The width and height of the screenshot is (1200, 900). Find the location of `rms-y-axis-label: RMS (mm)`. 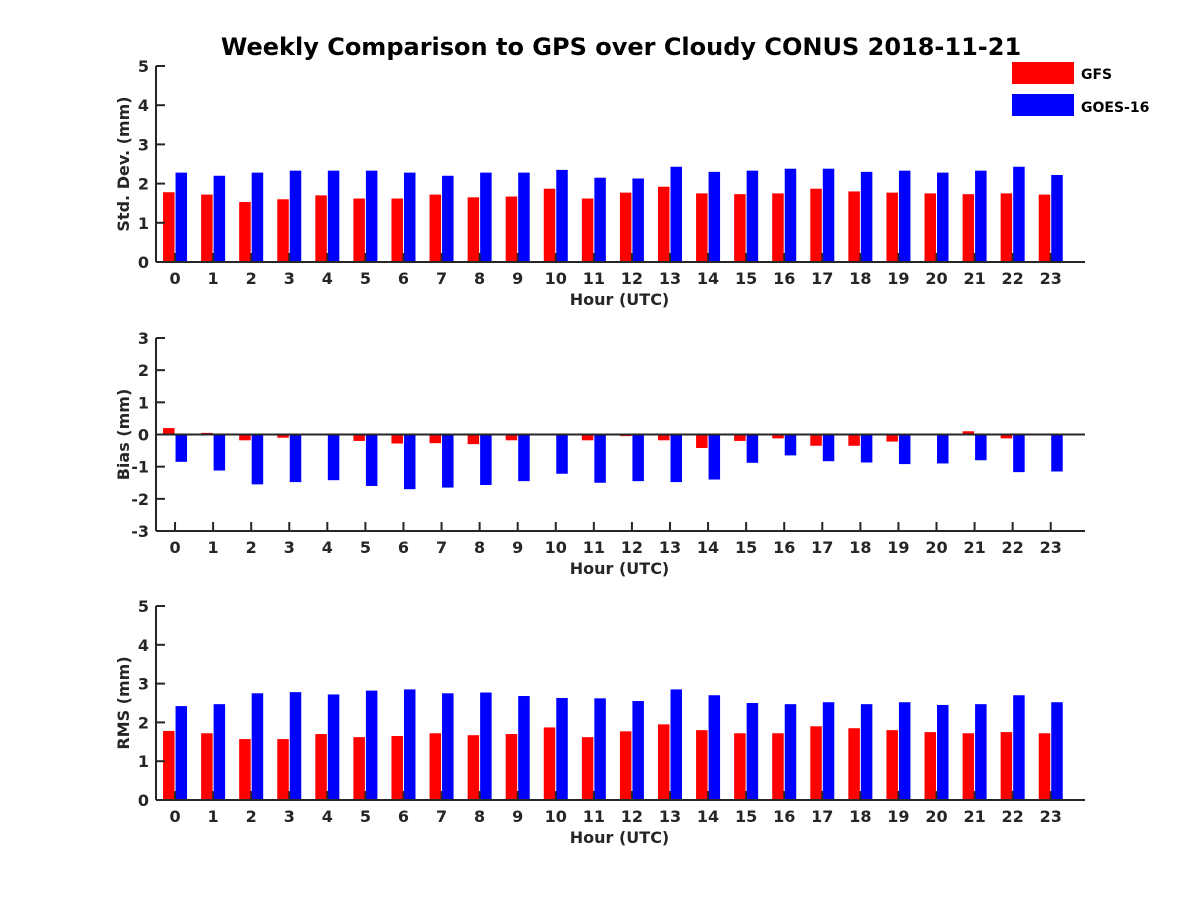

rms-y-axis-label: RMS (mm) is located at coordinates (123, 702).